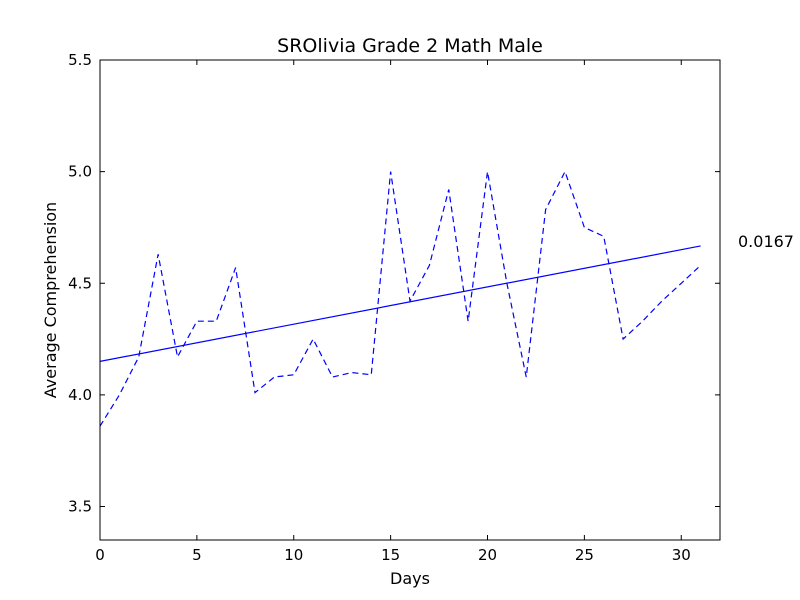 Image resolution: width=800 pixels, height=600 pixels. What do you see at coordinates (80, 395) in the screenshot?
I see `y-tick-label: 4.0` at bounding box center [80, 395].